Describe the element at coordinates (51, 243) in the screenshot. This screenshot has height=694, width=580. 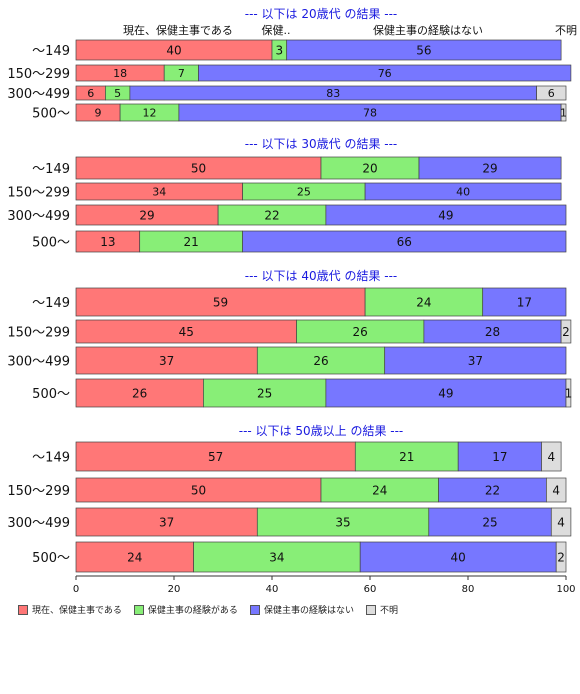
I see `category-label-1-3: 500～` at that location.